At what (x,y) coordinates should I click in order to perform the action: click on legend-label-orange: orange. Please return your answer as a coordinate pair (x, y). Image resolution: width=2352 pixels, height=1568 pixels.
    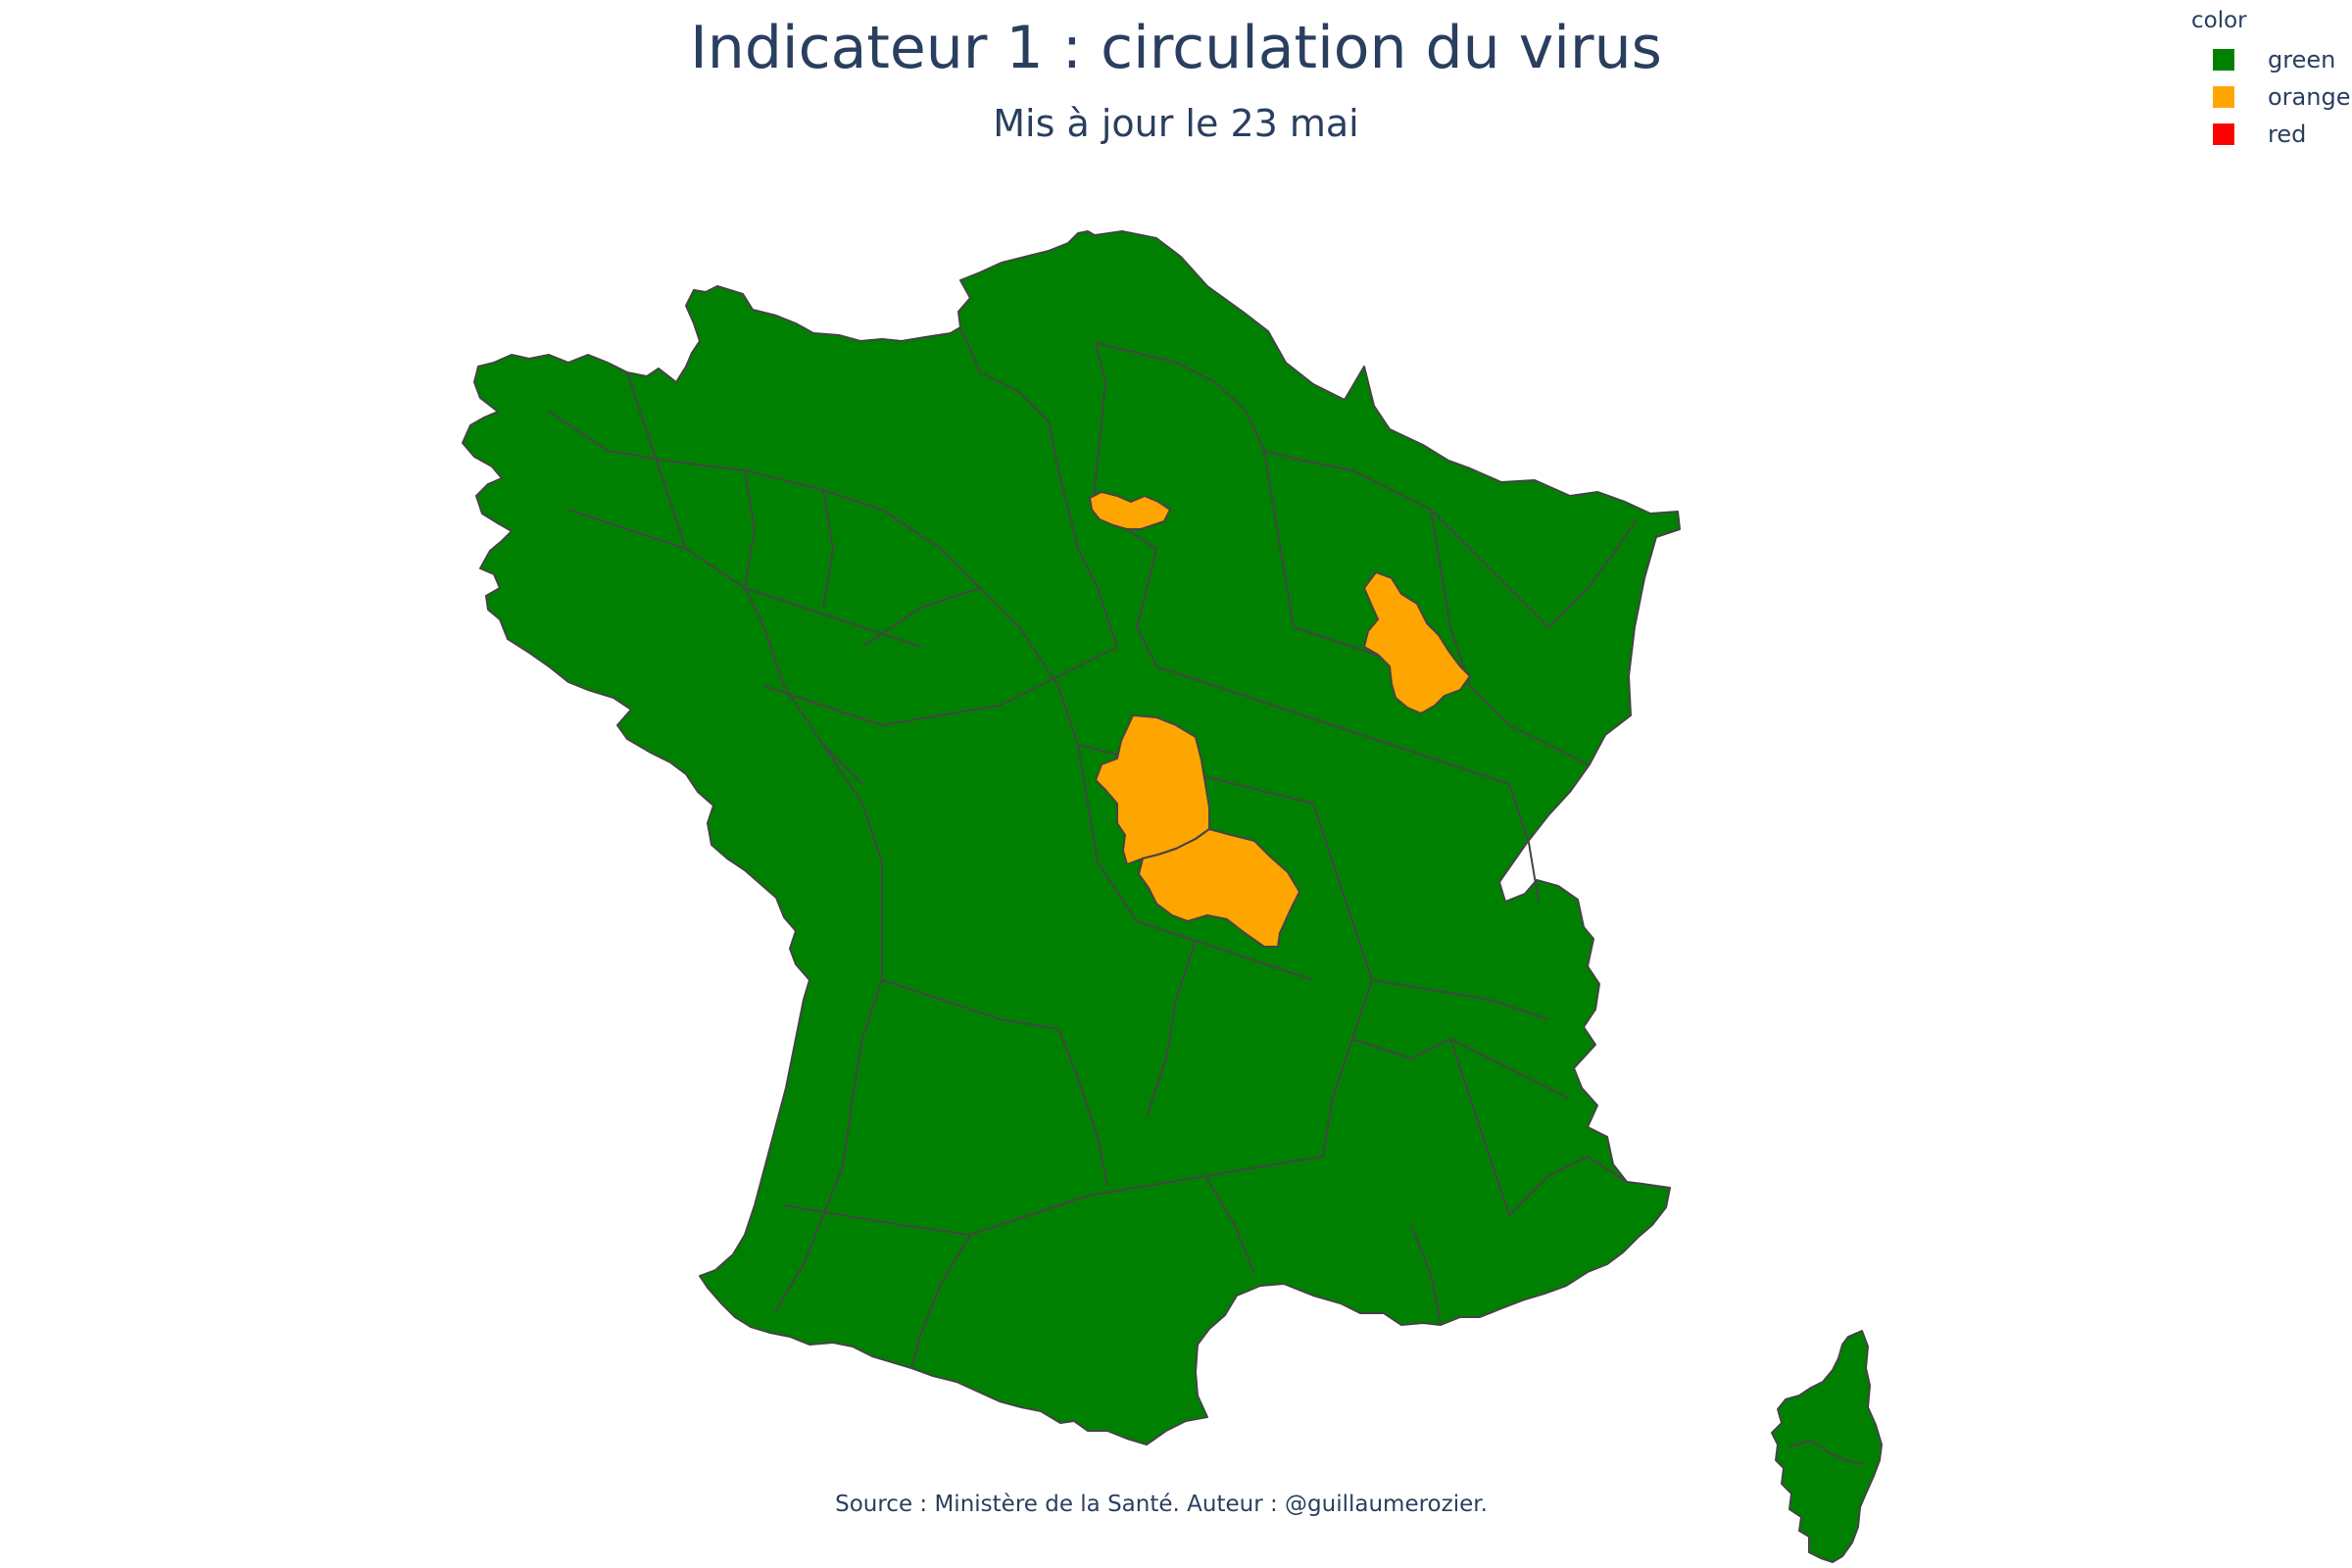
    Looking at the image, I should click on (2309, 97).